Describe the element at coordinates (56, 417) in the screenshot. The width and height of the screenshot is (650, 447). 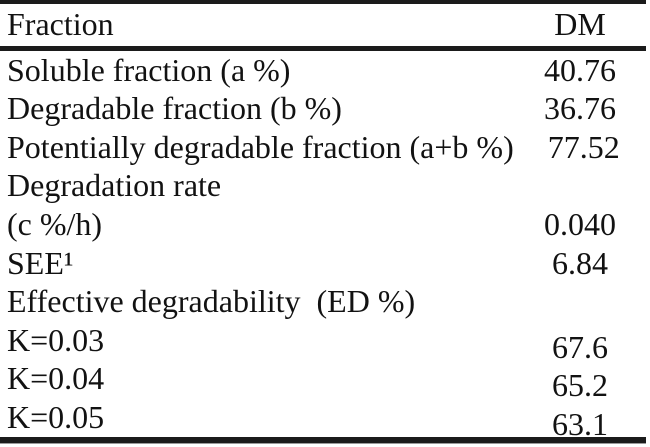
I see `row-label: K=0.05` at that location.